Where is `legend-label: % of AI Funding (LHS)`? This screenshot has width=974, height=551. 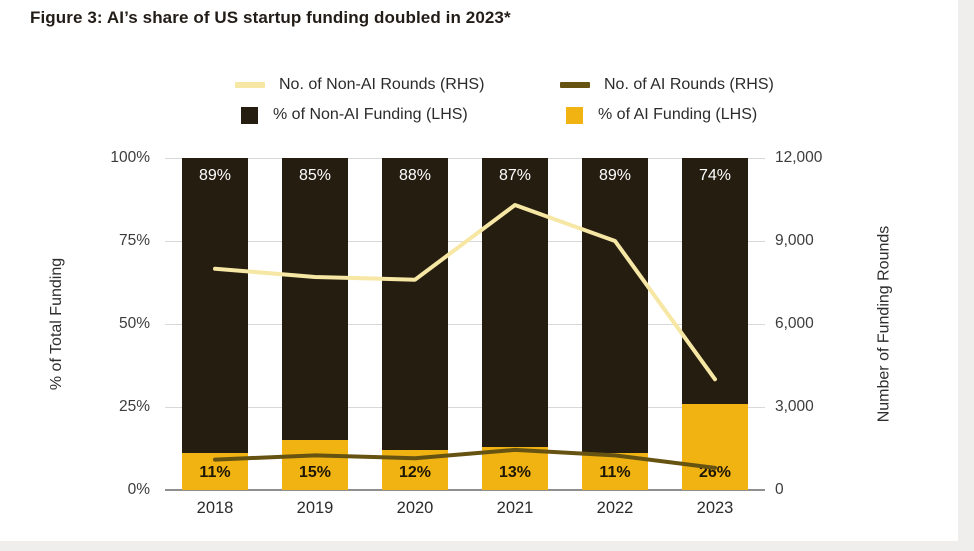
legend-label: % of AI Funding (LHS) is located at coordinates (678, 114).